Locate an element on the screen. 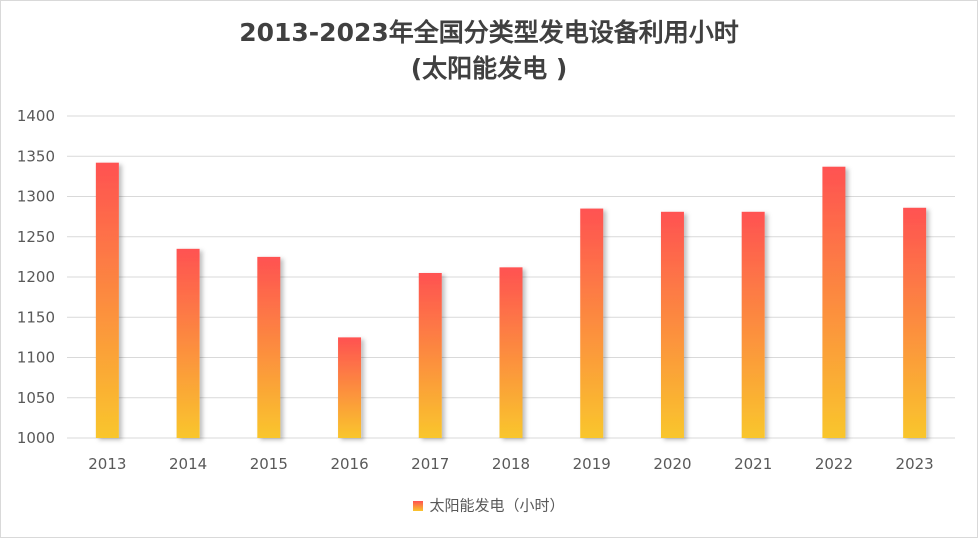  bar-2020 is located at coordinates (672, 324).